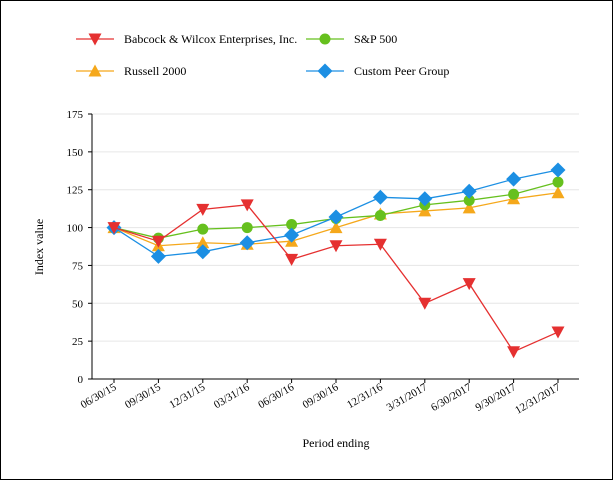 This screenshot has width=613, height=481. Describe the element at coordinates (336, 443) in the screenshot. I see `x-axis-title: Period ending` at that location.